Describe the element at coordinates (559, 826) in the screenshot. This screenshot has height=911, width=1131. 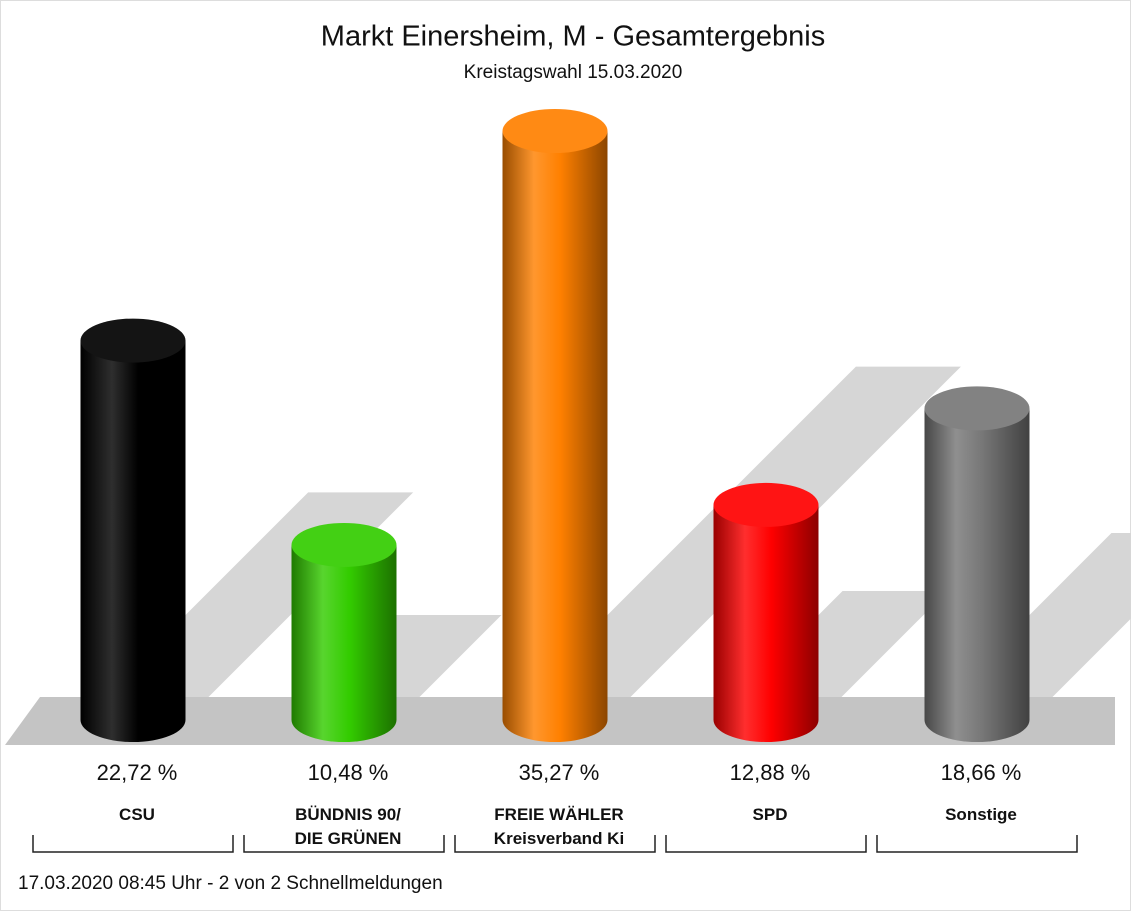
I see `category-label: FREIE WÄHLER Kreisverband Ki` at that location.